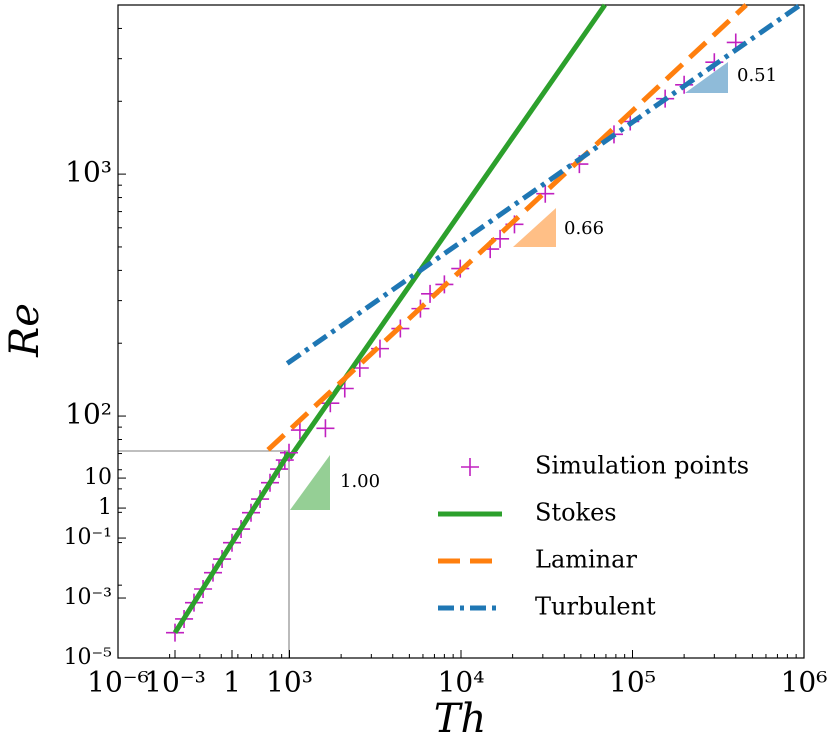 This screenshot has height=747, width=830. Describe the element at coordinates (461, 682) in the screenshot. I see `x-tick-label: 10⁴` at that location.